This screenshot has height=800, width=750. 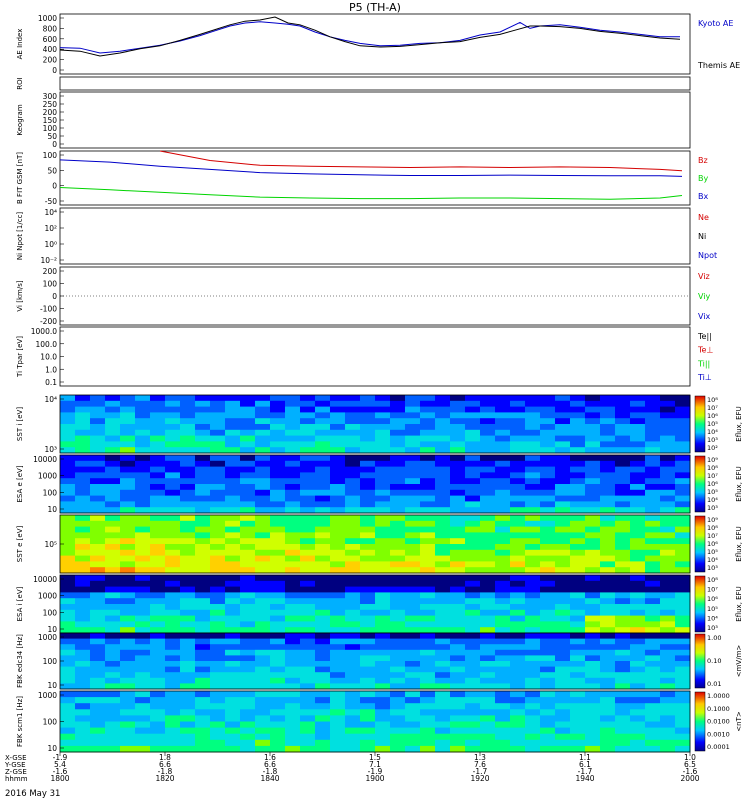 I want to click on colorbar, so click(x=700, y=424).